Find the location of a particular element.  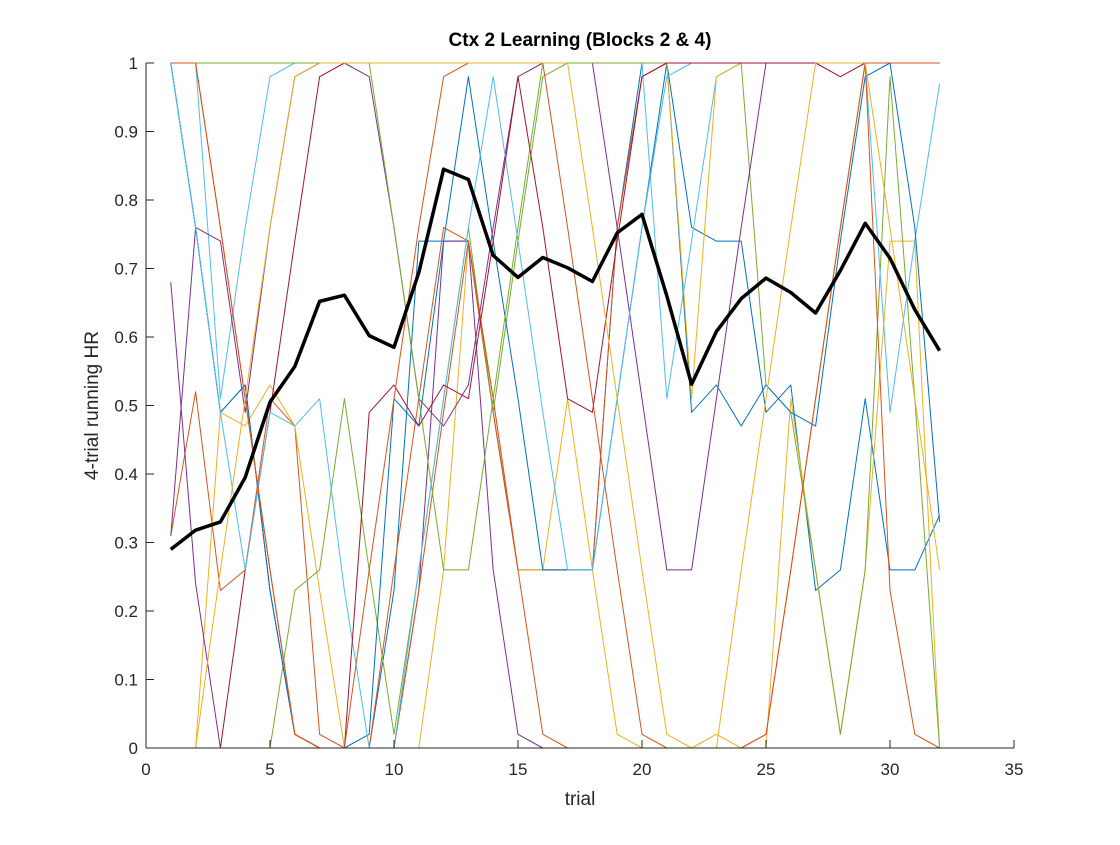

x-tick-label: 20 is located at coordinates (642, 769).